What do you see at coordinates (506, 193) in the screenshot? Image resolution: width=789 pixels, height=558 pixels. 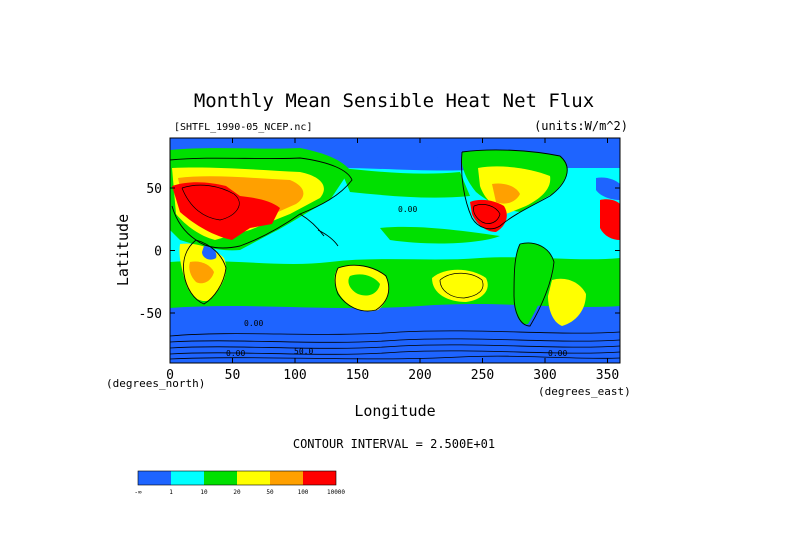 I see `north-america-orange` at bounding box center [506, 193].